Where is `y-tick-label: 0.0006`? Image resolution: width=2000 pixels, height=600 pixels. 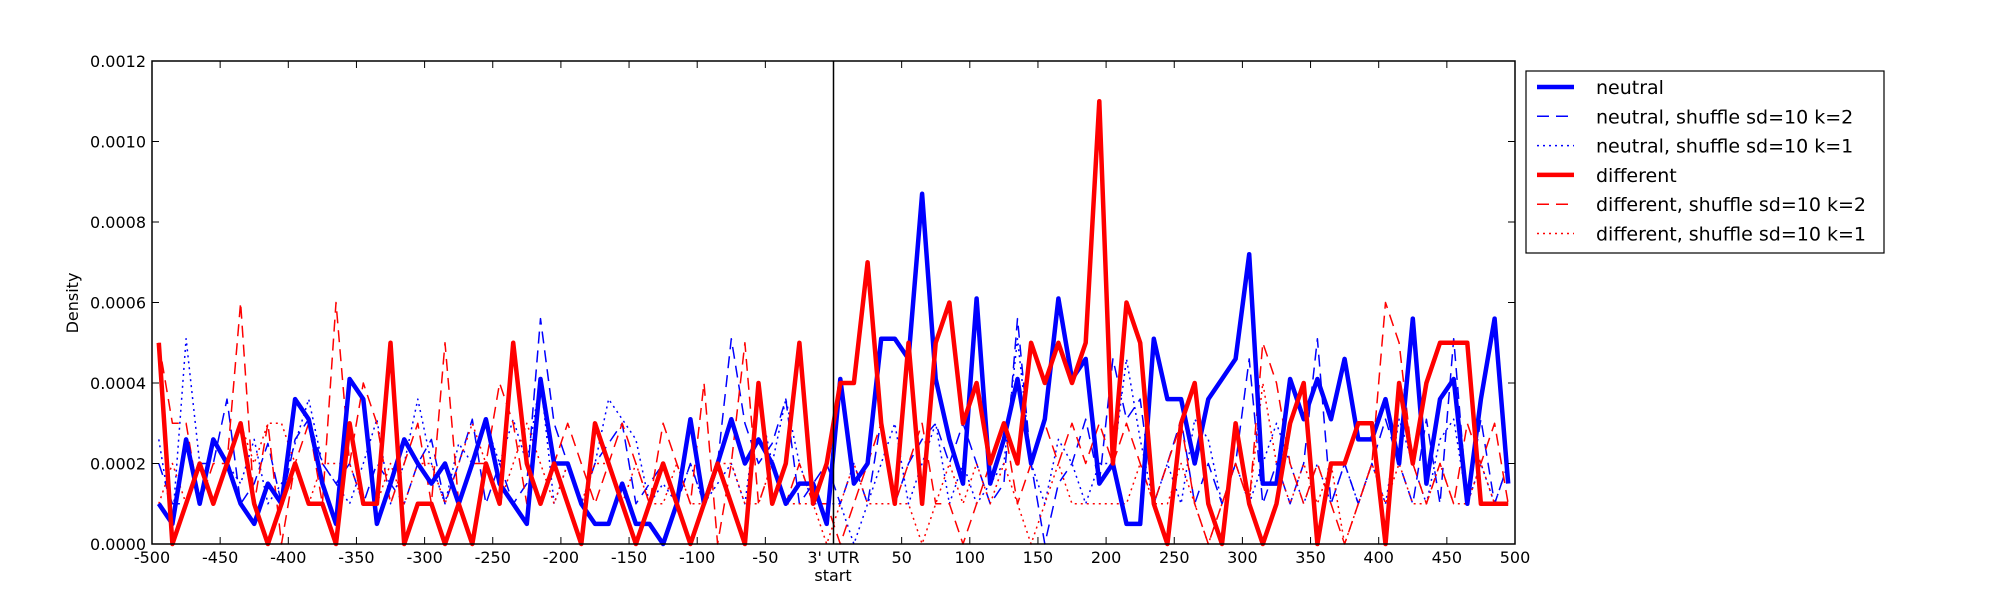 y-tick-label: 0.0006 is located at coordinates (118, 303).